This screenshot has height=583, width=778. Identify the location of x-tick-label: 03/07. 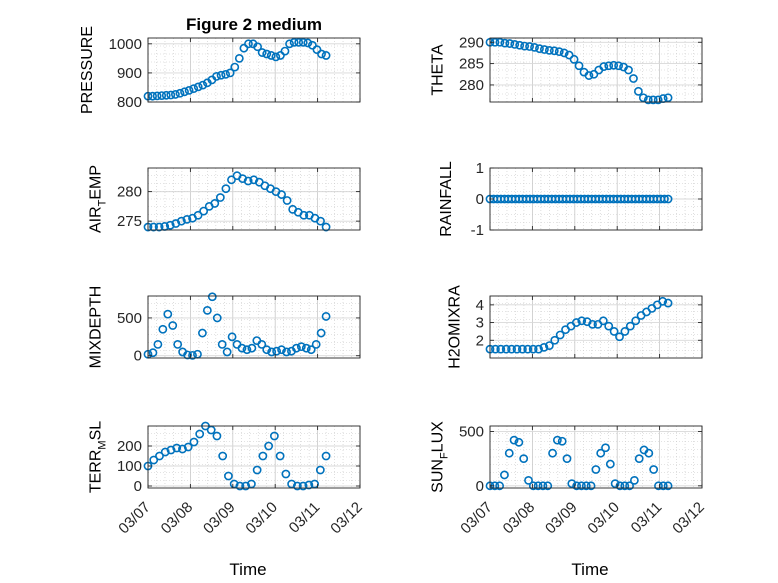
(476, 518).